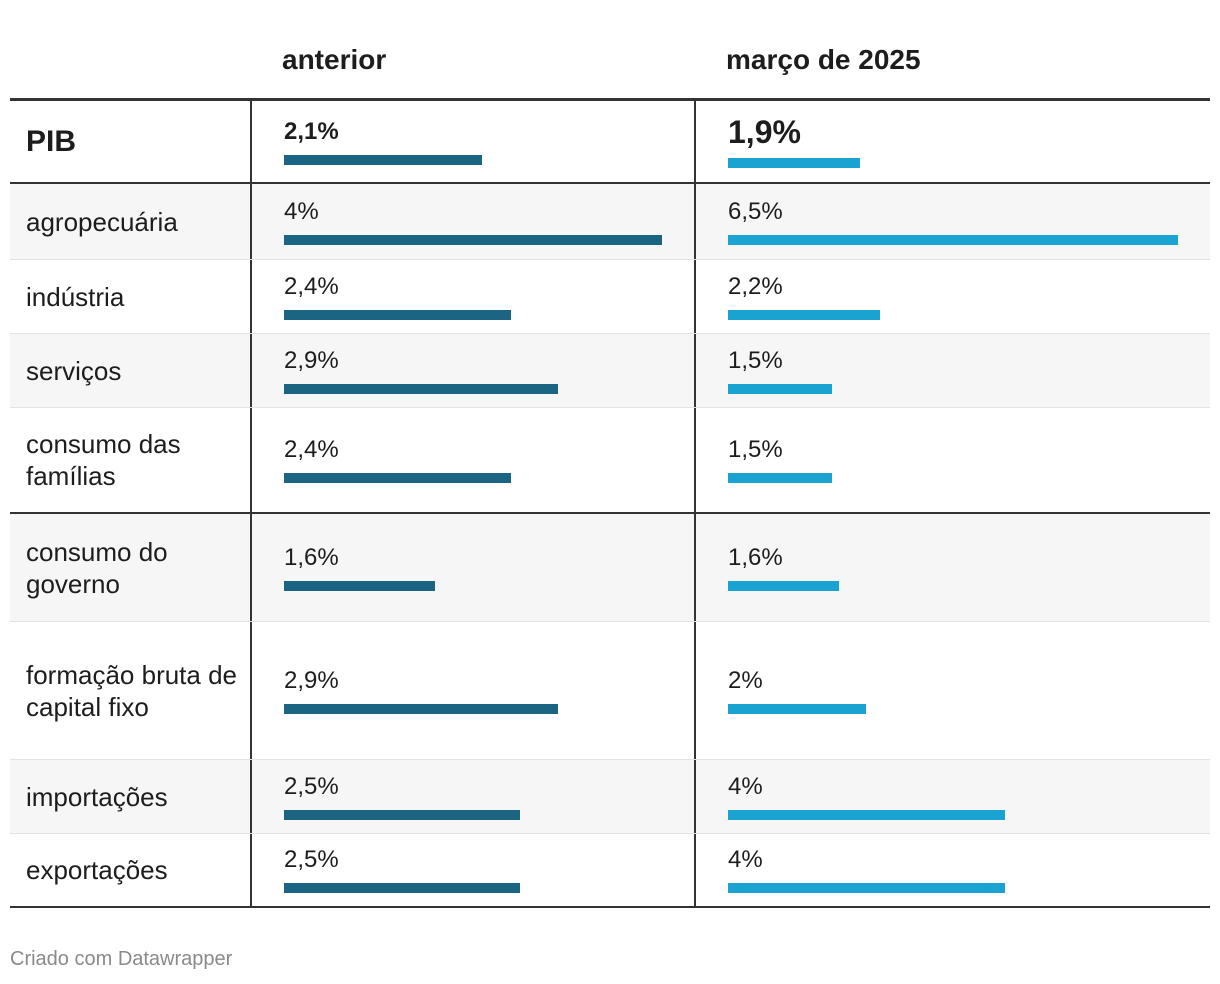 The image size is (1220, 984). Describe the element at coordinates (301, 211) in the screenshot. I see `value-label-anterior: 4%` at that location.